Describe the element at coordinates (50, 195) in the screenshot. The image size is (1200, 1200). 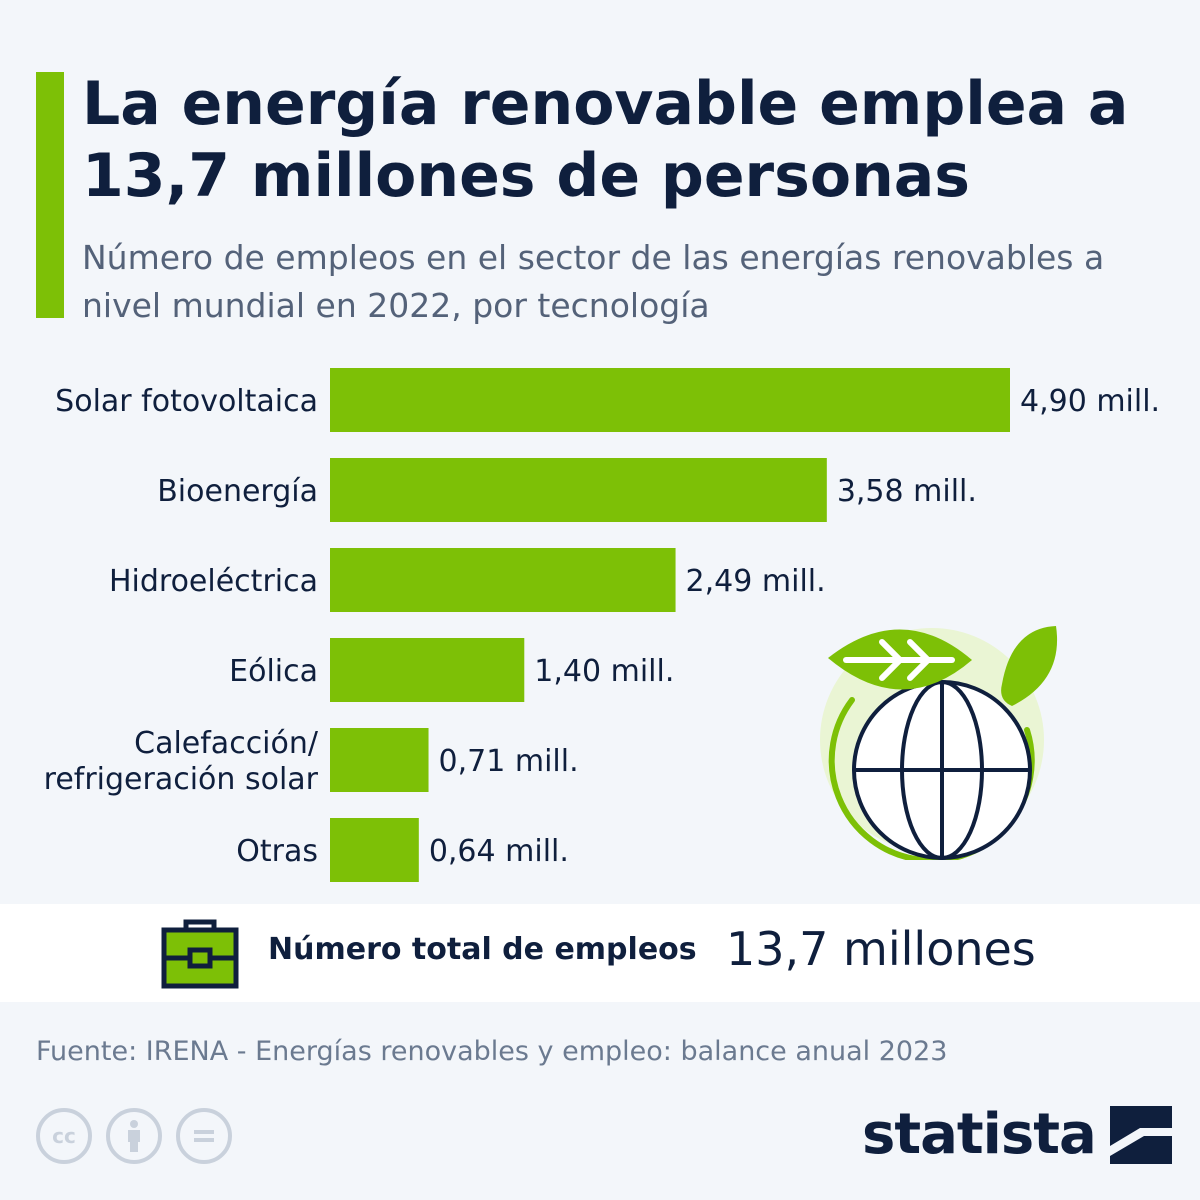
I see `accent-bar` at that location.